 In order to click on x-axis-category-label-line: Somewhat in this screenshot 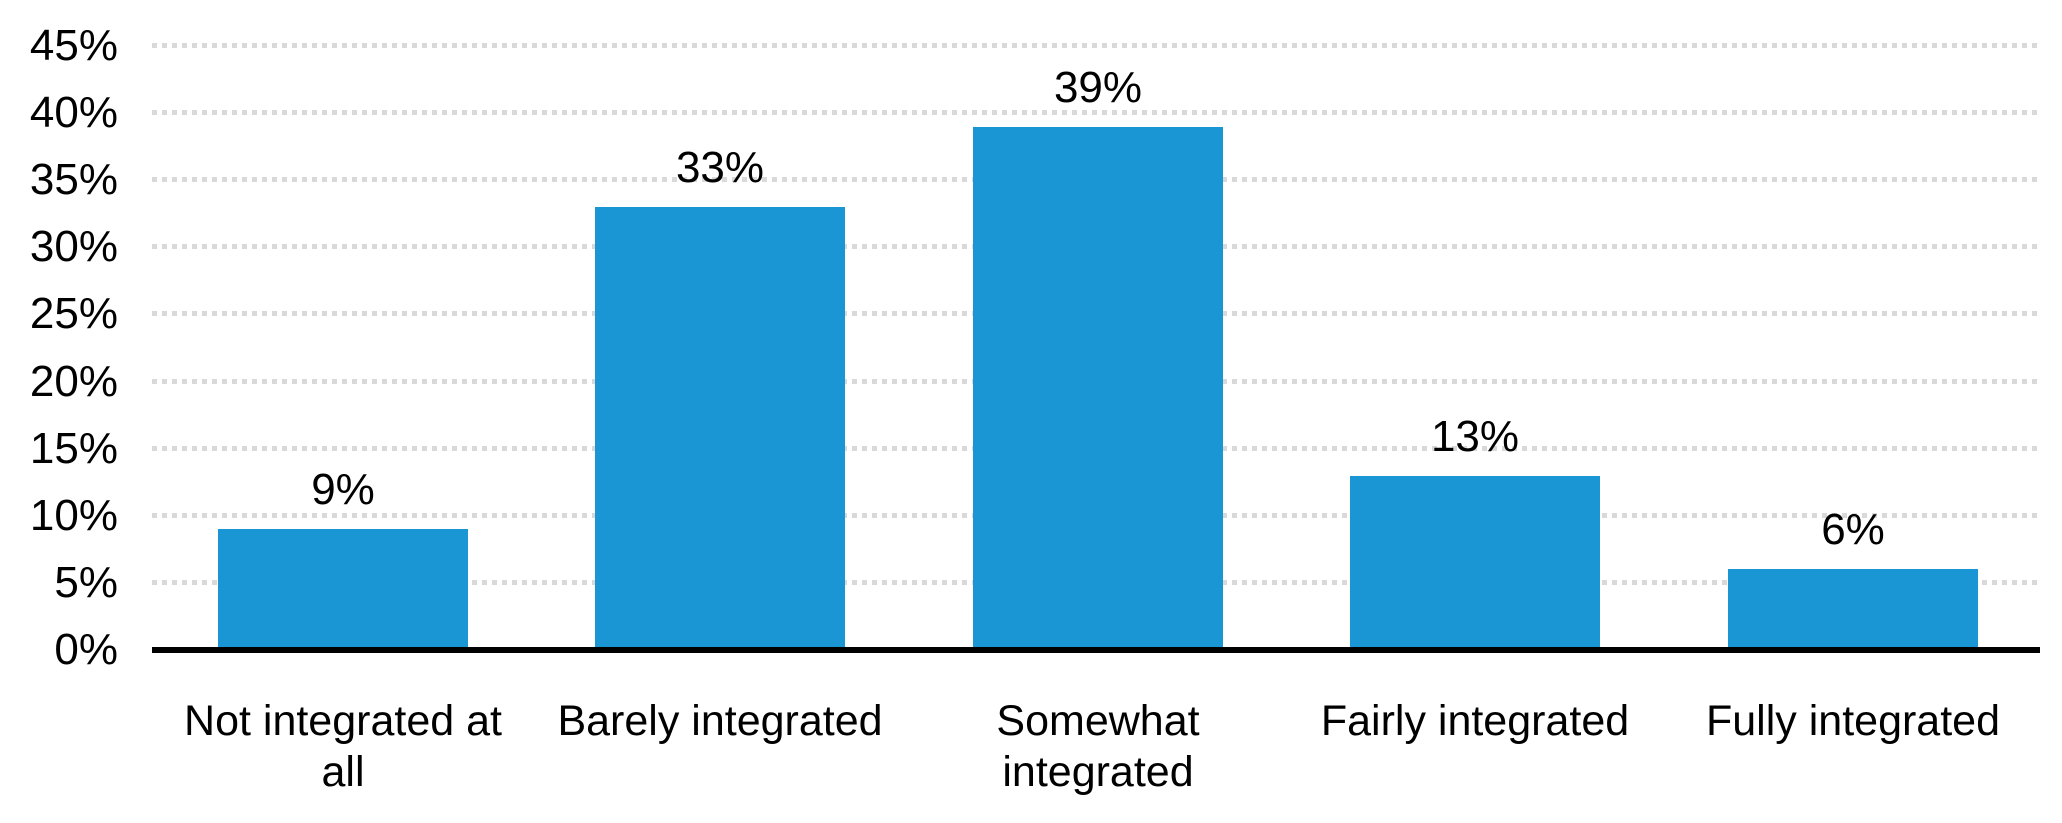, I will do `click(1098, 721)`.